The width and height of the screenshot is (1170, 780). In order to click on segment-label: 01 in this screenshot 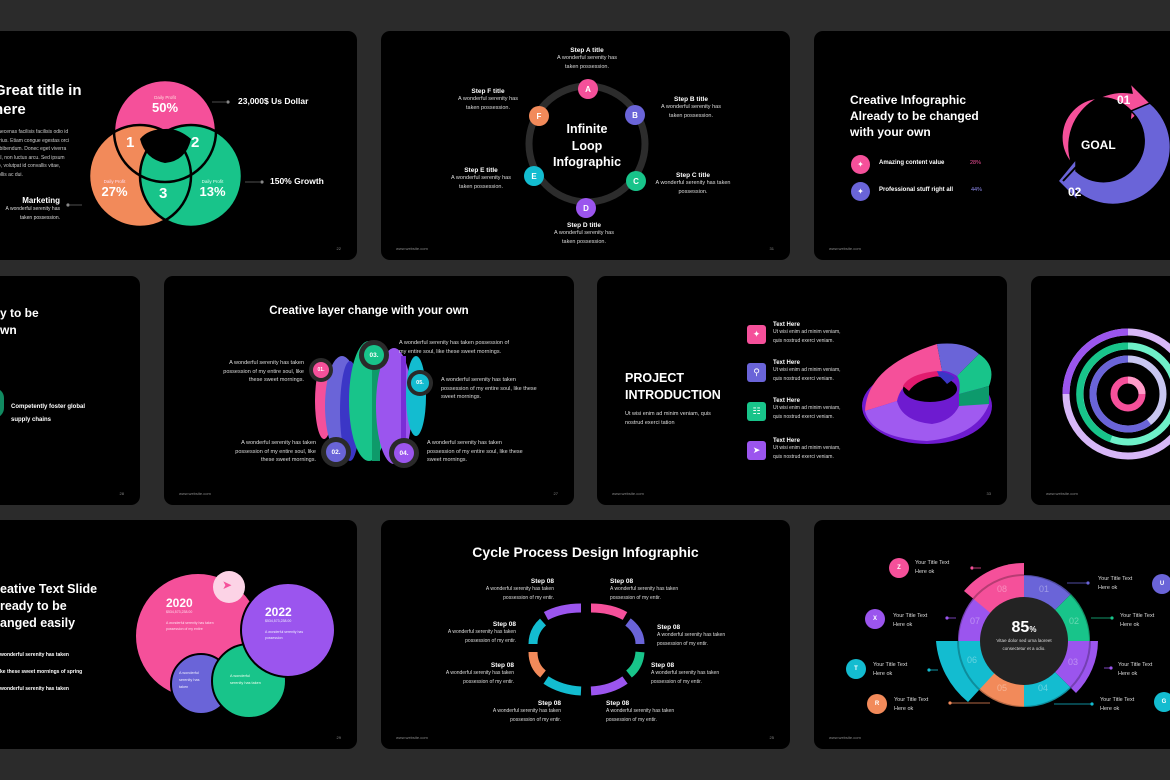, I will do `click(1044, 589)`.